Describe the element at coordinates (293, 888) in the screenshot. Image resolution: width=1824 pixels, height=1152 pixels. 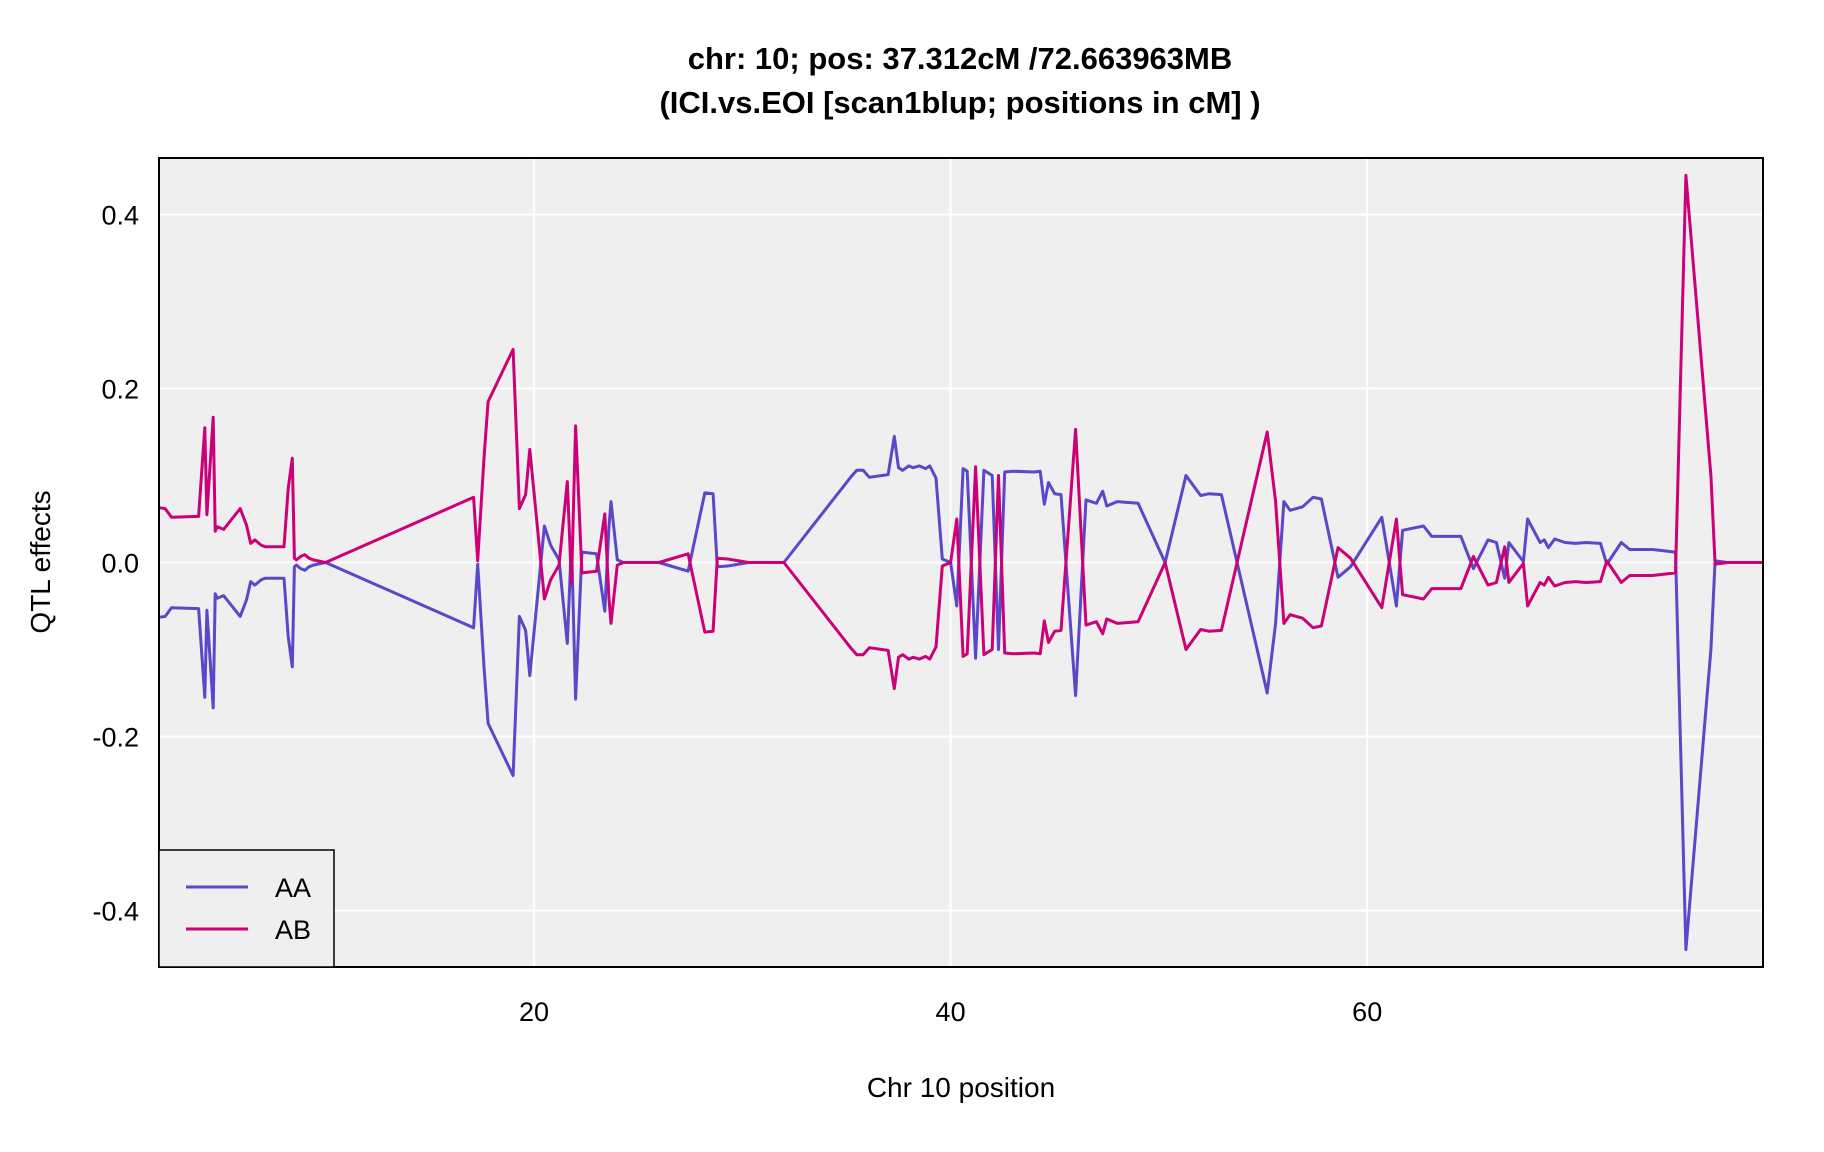
I see `legend-label-aa: AA` at that location.